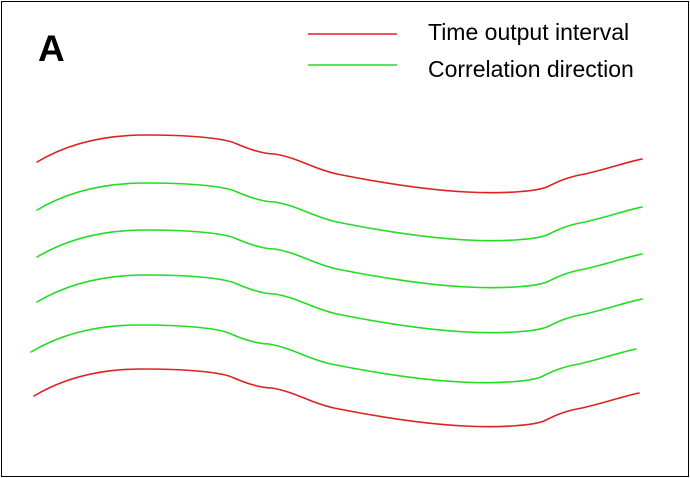 The width and height of the screenshot is (690, 478). What do you see at coordinates (51, 48) in the screenshot?
I see `panel-label: A` at bounding box center [51, 48].